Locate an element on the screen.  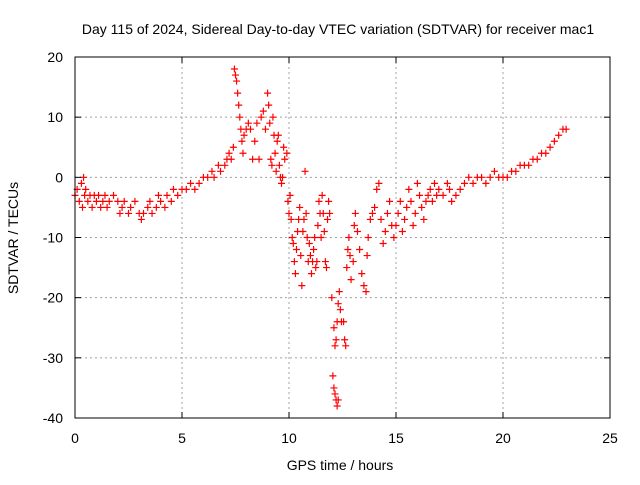
x-axis-label: GPS time / hours is located at coordinates (340, 465).